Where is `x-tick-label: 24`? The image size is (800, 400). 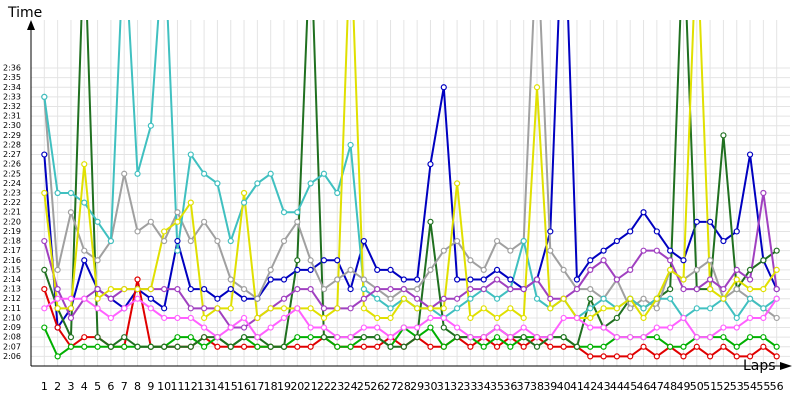
x-tick-label: 24 is located at coordinates (351, 386).